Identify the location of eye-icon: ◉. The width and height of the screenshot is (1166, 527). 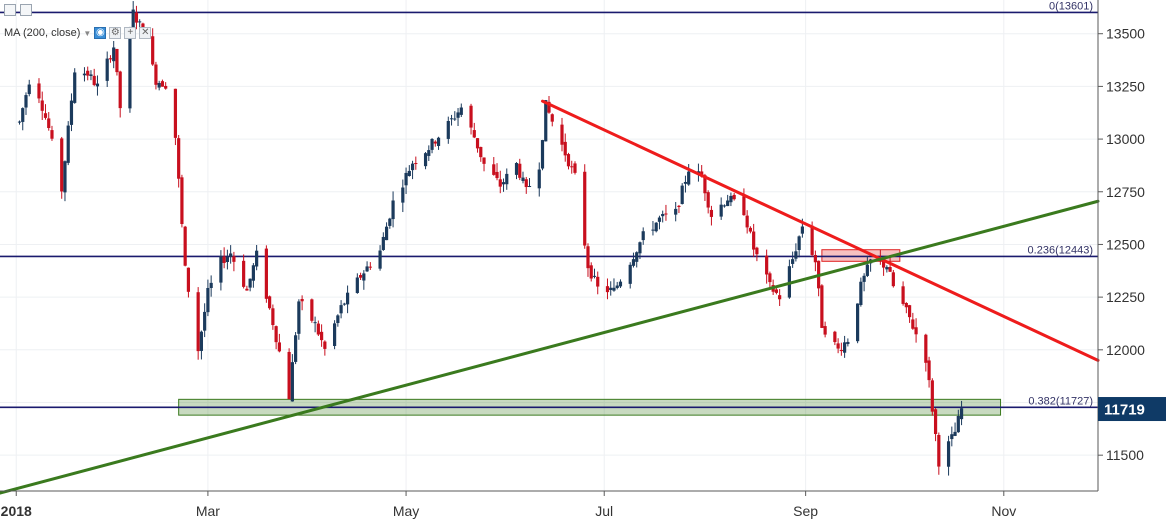
(100, 33).